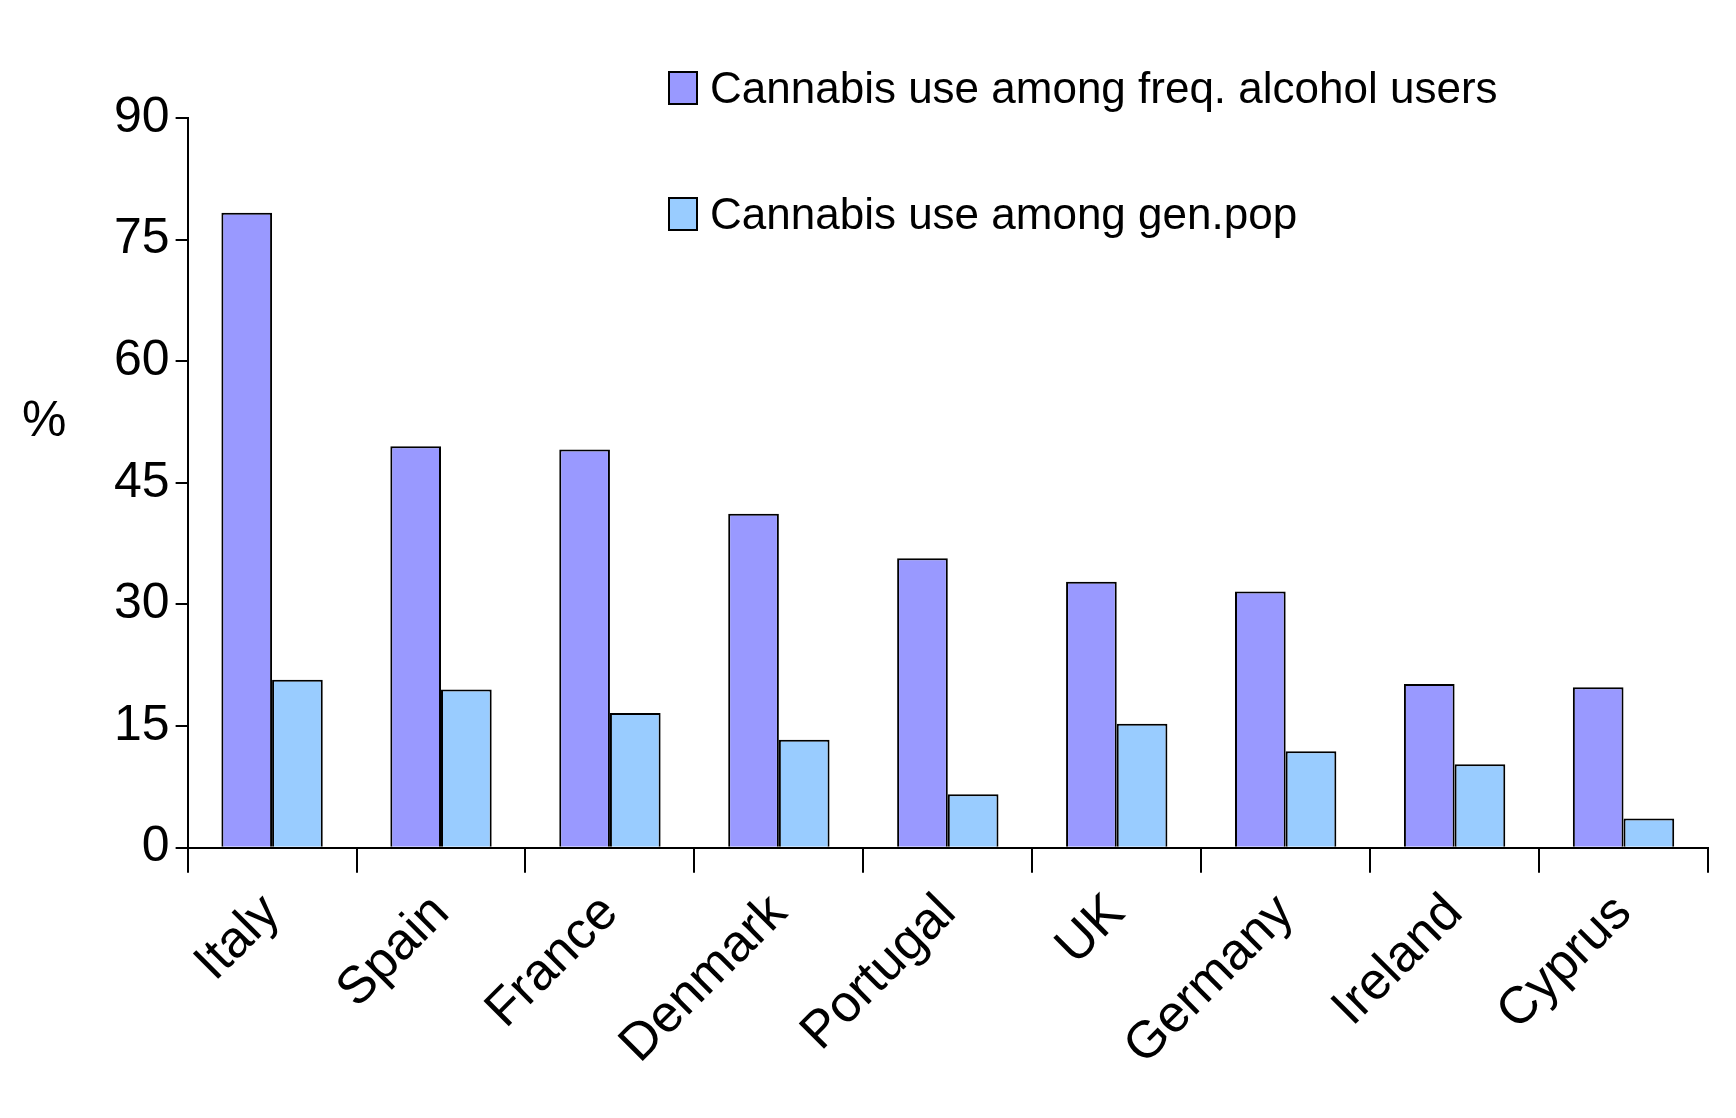 The height and width of the screenshot is (1118, 1736). Describe the element at coordinates (141, 358) in the screenshot. I see `y-tick-label: 60` at that location.